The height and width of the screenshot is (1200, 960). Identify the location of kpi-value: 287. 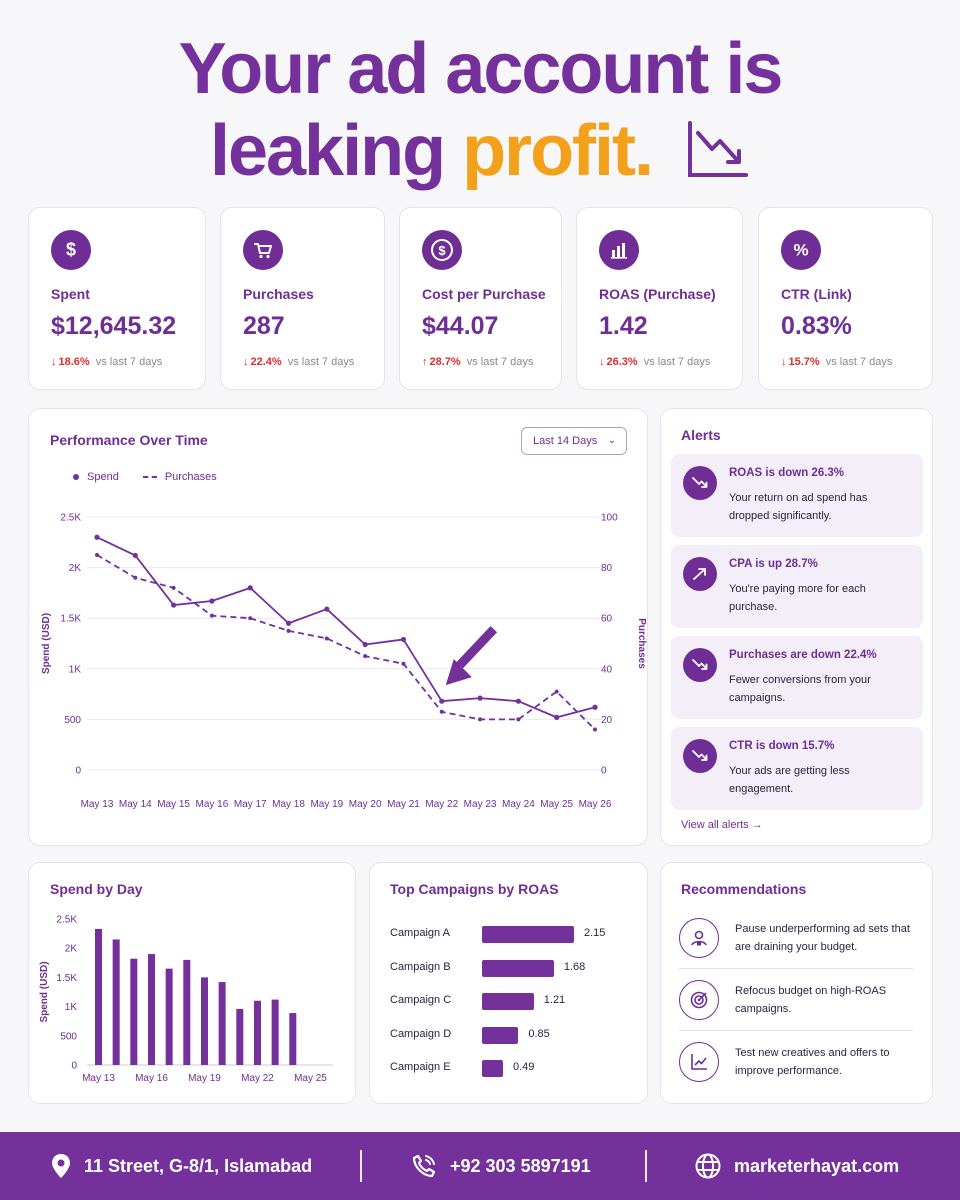
(264, 326).